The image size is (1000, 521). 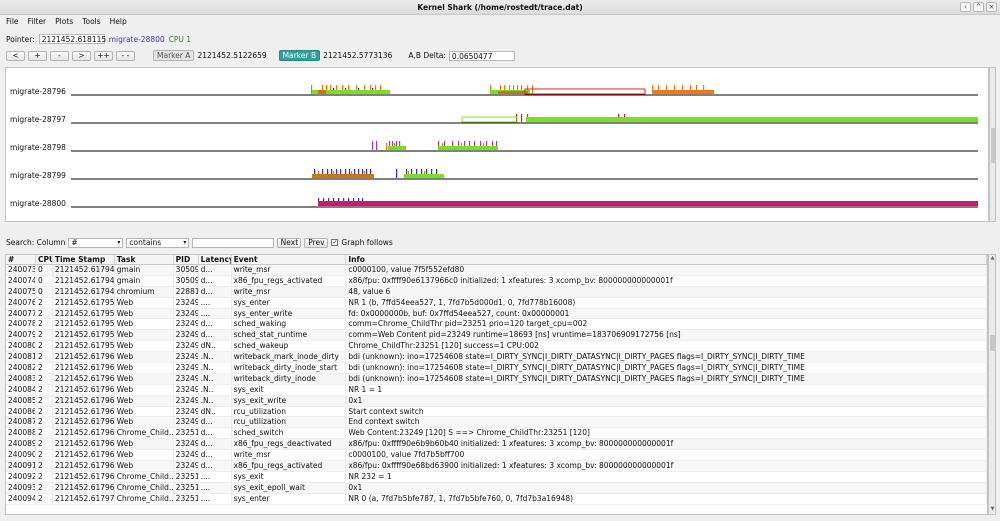 I want to click on zoom-max-button: ++, so click(x=103, y=55).